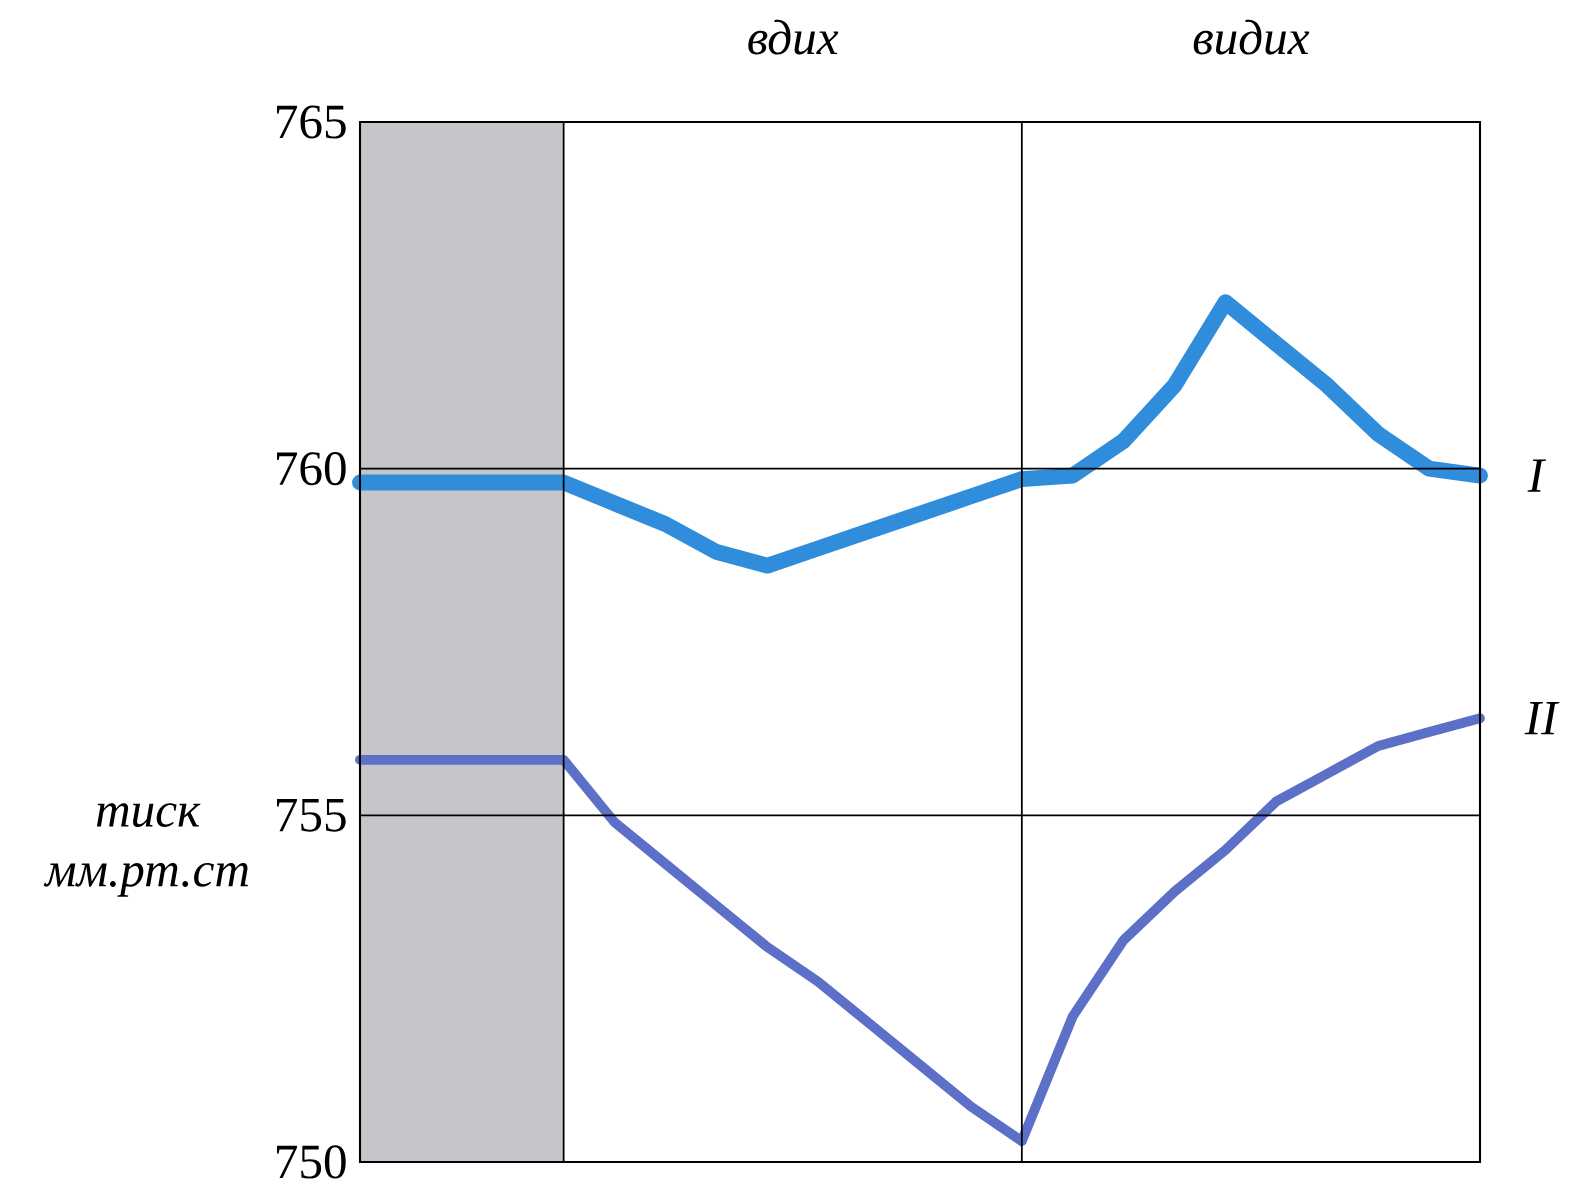  What do you see at coordinates (1537, 475) in the screenshot?
I see `series-label: I` at bounding box center [1537, 475].